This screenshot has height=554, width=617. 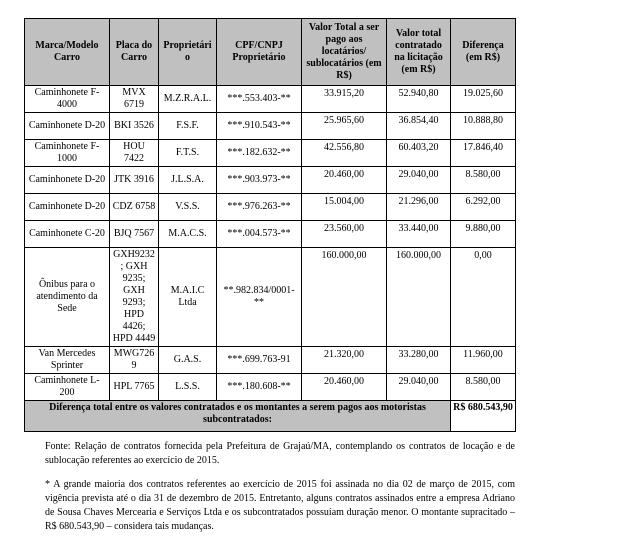 I want to click on table-cell: V.S.S., so click(x=187, y=207).